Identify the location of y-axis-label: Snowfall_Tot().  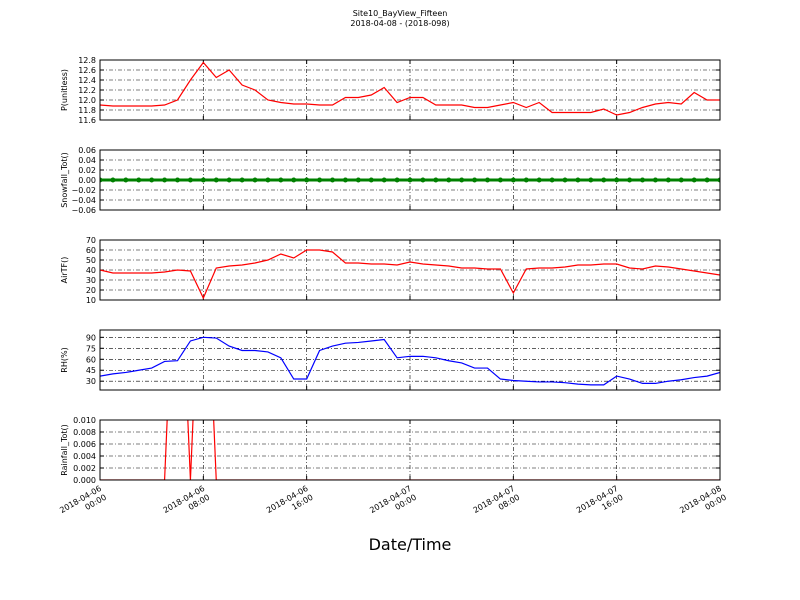
(64, 180).